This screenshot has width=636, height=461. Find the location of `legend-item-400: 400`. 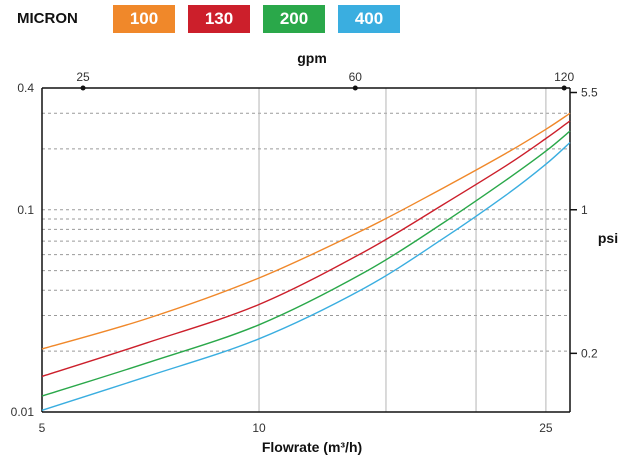

legend-item-400: 400 is located at coordinates (369, 19).